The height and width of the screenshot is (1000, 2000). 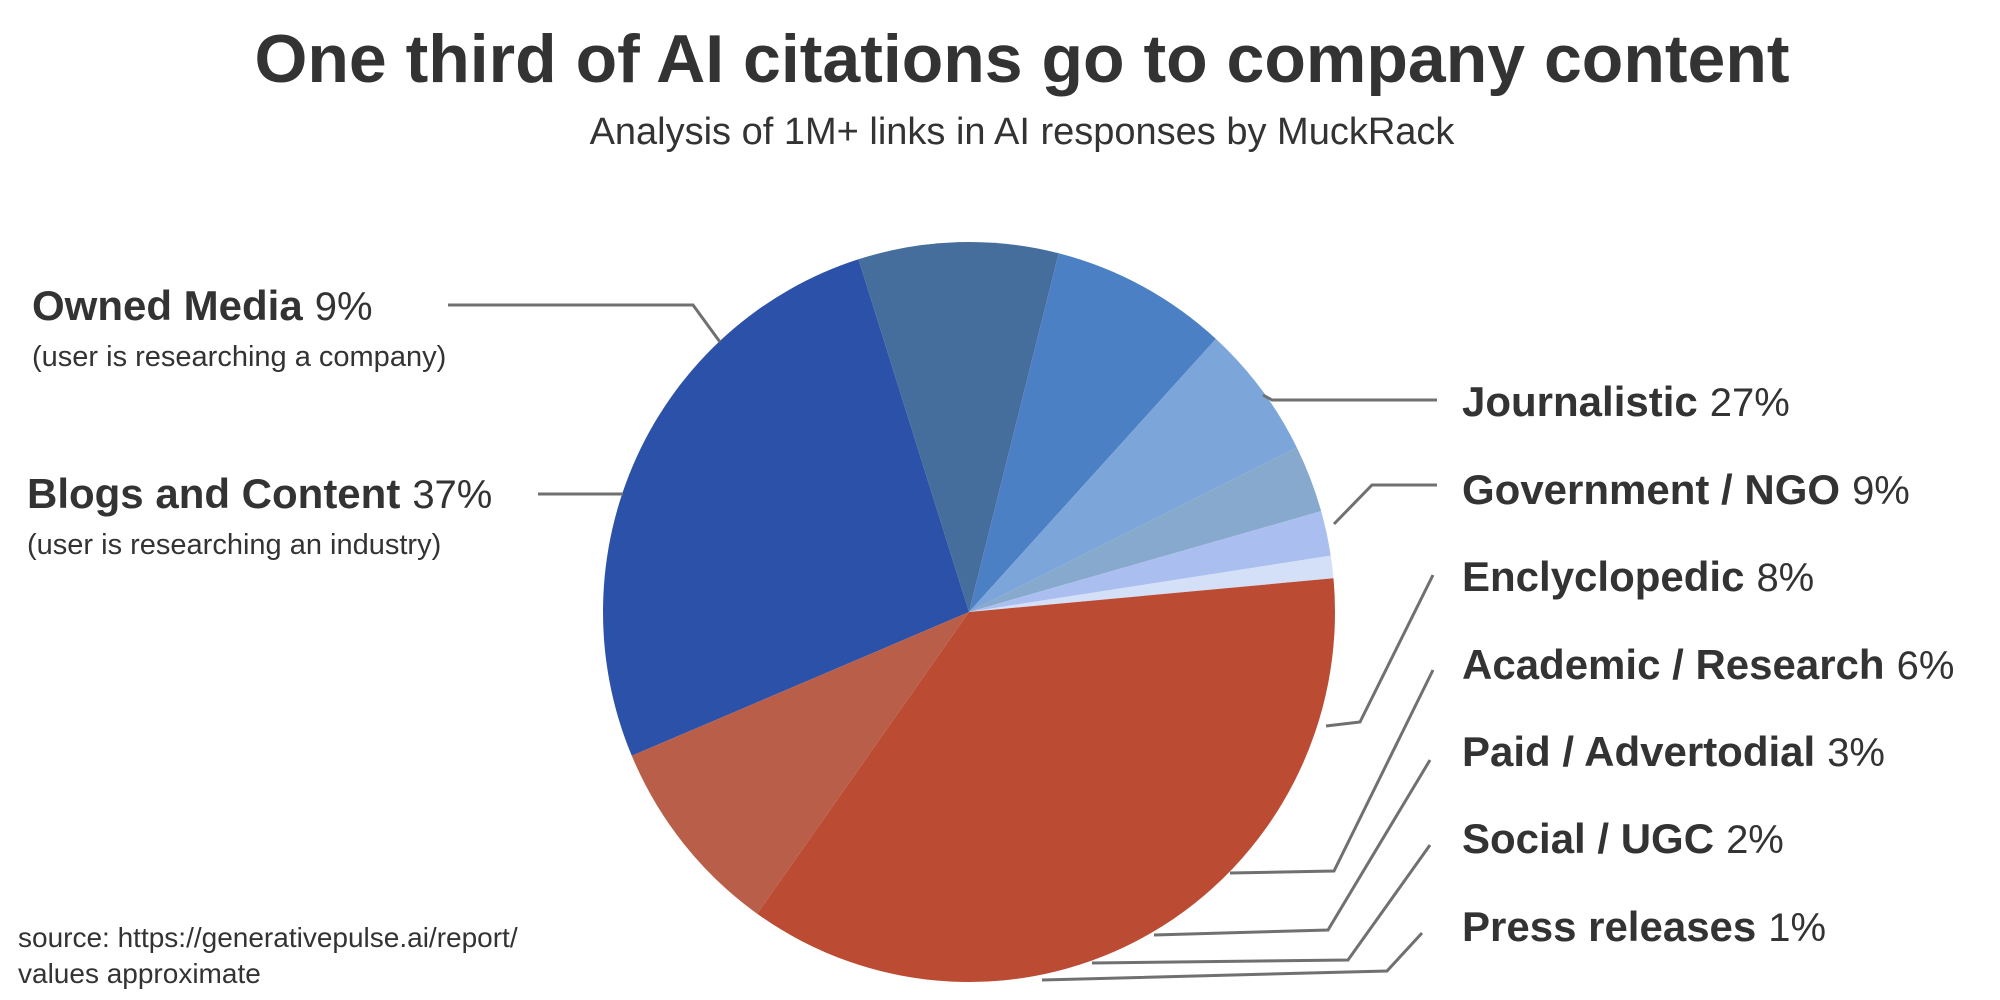 I want to click on leader-press-releases, so click(x=1232, y=956).